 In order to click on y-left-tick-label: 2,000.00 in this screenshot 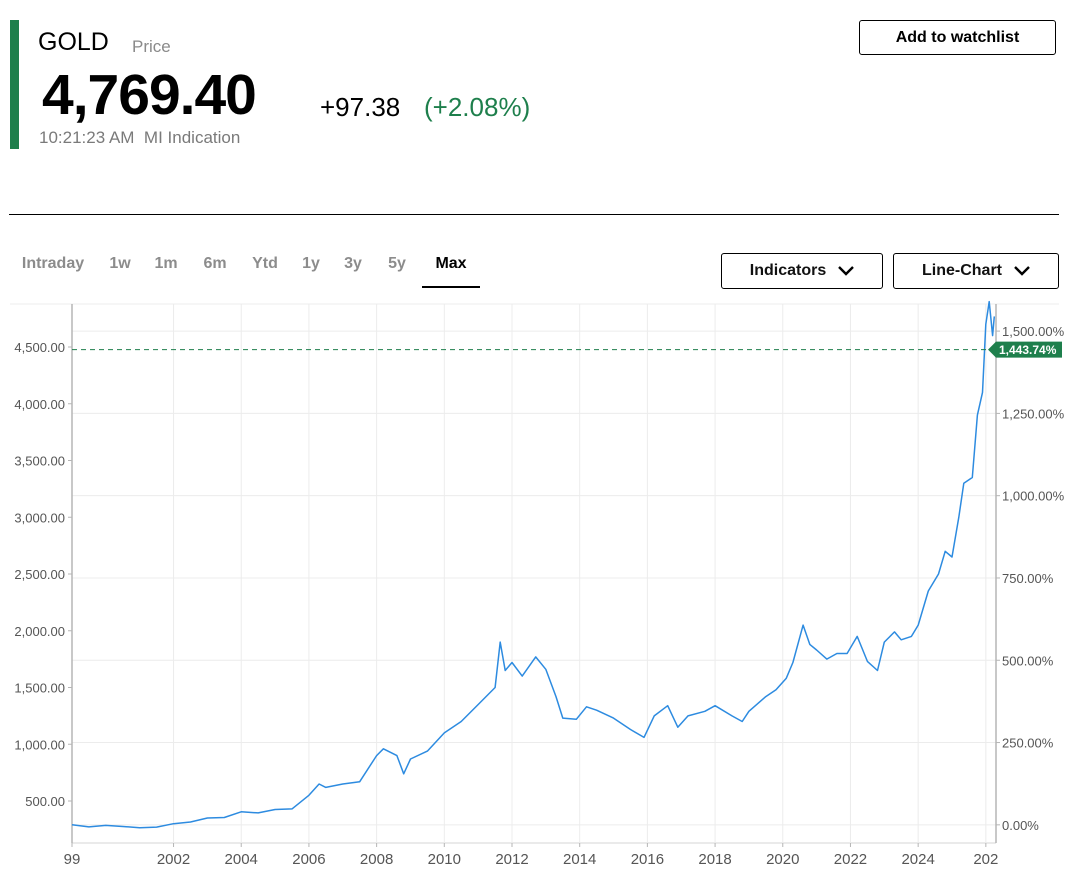, I will do `click(39, 631)`.